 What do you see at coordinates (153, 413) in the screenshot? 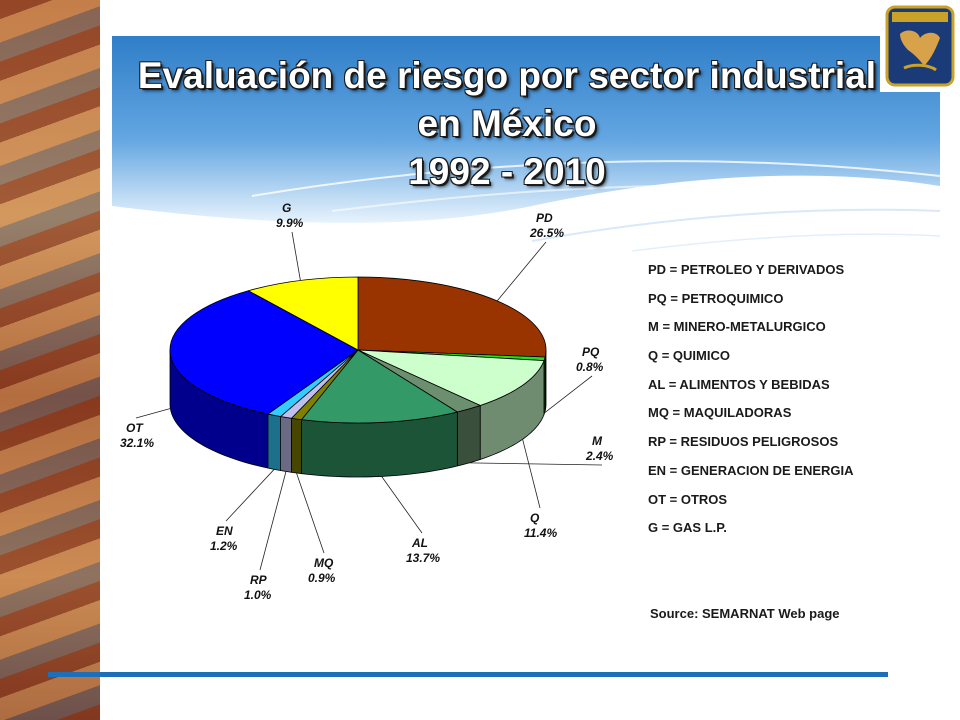
I see `leader-line-ot` at bounding box center [153, 413].